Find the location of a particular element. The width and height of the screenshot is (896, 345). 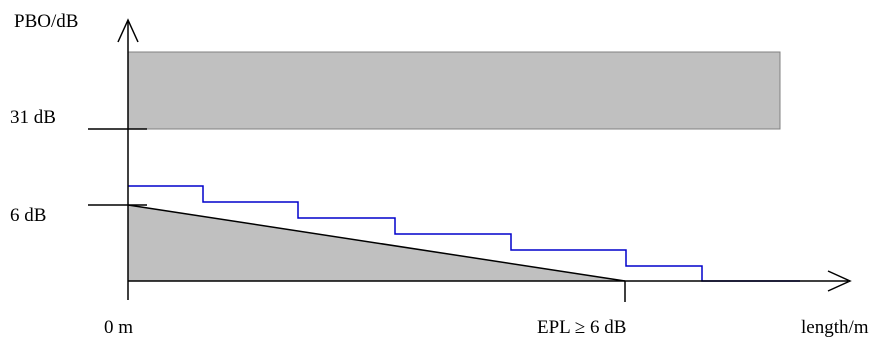

y-axis-arrowhead is located at coordinates (128, 30).